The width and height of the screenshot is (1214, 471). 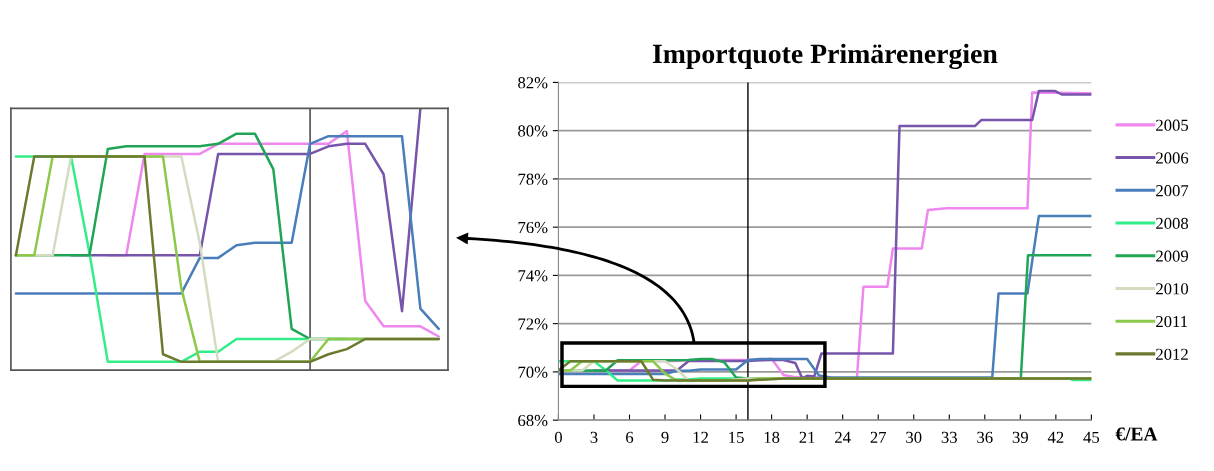 I want to click on legend-label: 2009, so click(x=1172, y=256).